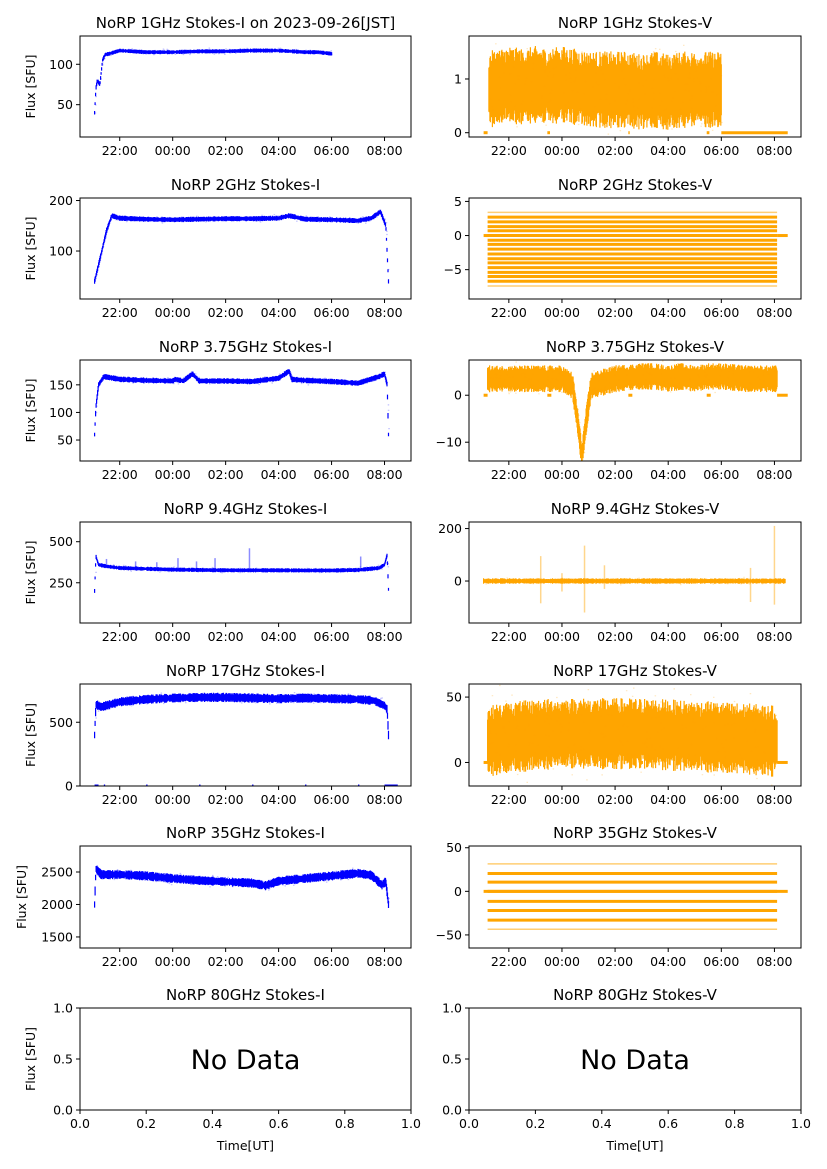  Describe the element at coordinates (61, 200) in the screenshot. I see `y-tick-label: 200` at that location.